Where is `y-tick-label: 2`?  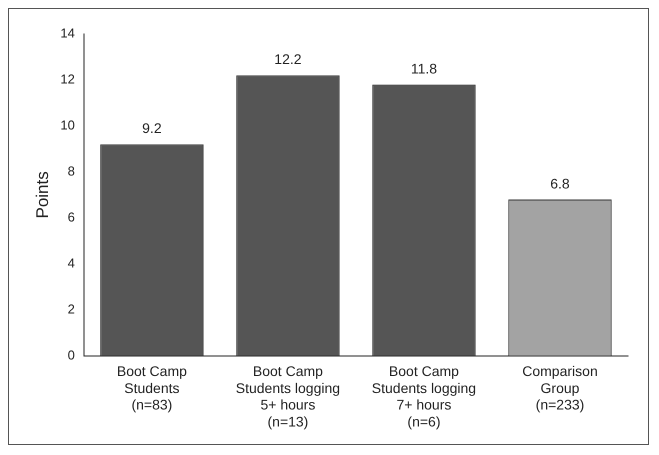
y-tick-label: 2 is located at coordinates (71, 308).